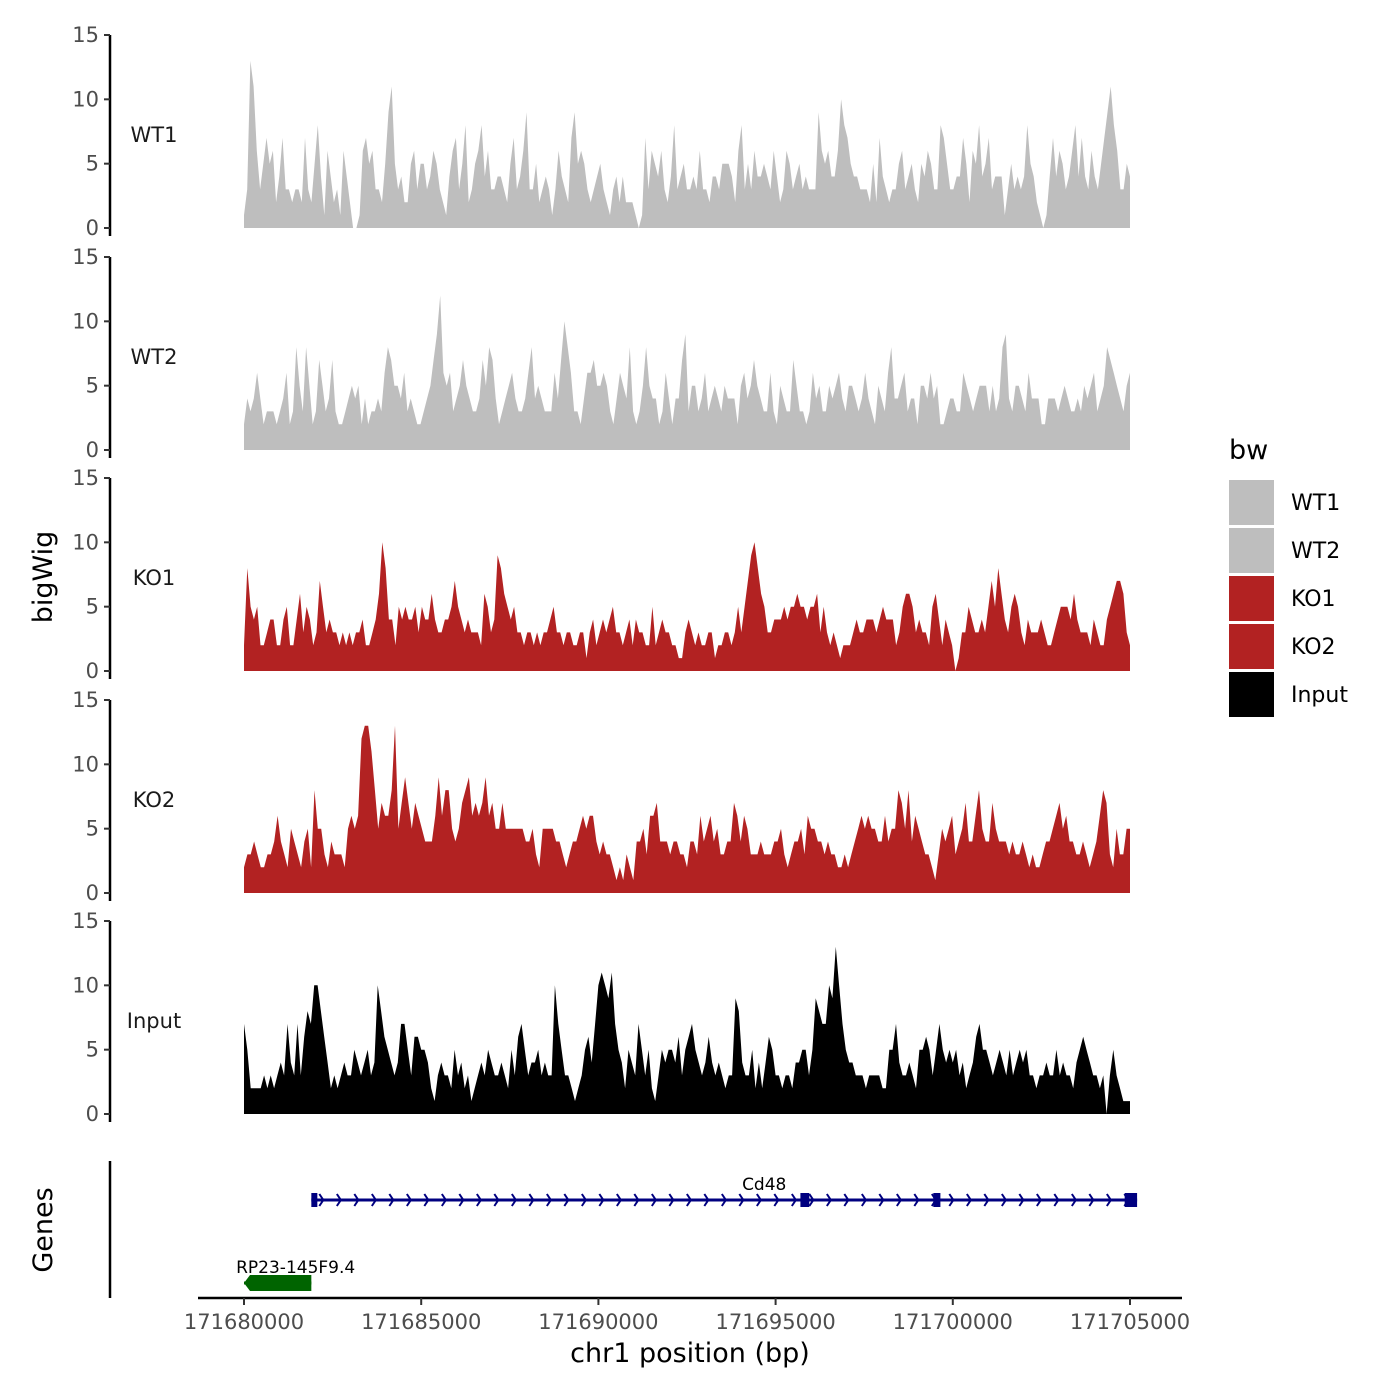 The image size is (1400, 1400). I want to click on x-tick-label: 171705000, so click(1130, 1322).